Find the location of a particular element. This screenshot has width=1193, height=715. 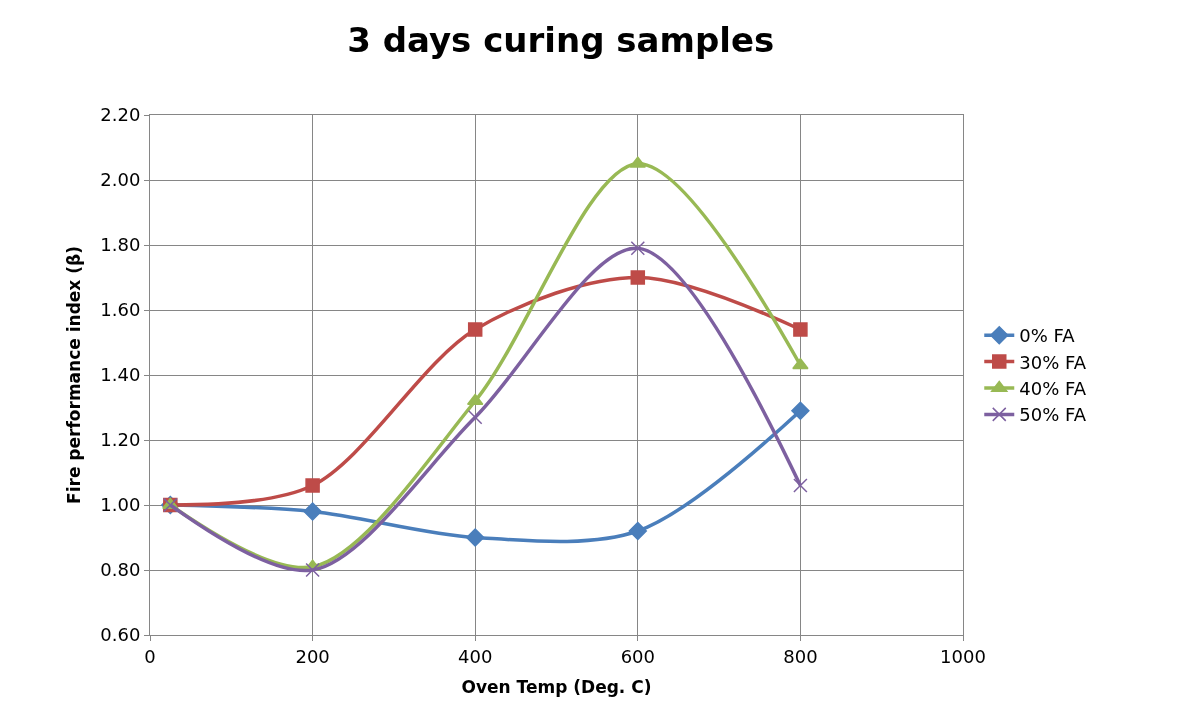

y-tick-label: 1.20 is located at coordinates (120, 440).